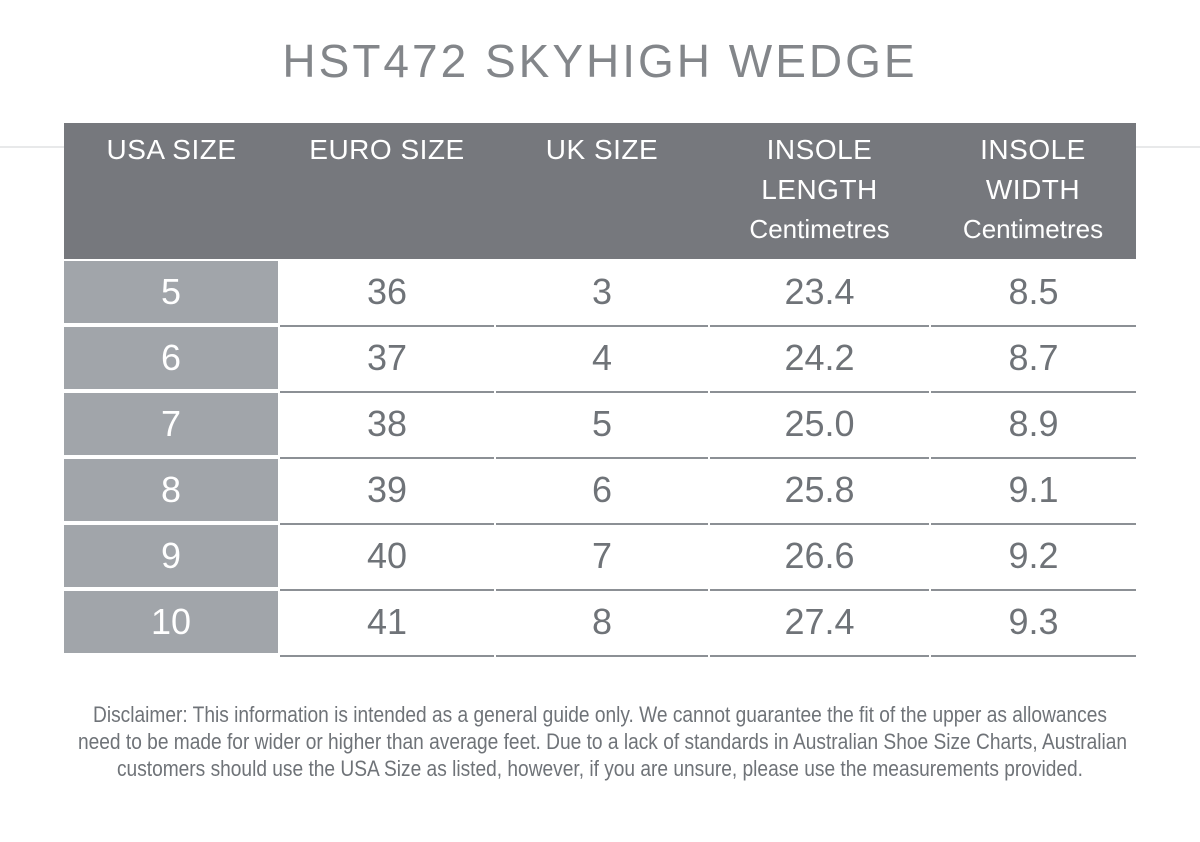 This screenshot has height=842, width=1200. I want to click on table-row: 8 39 6 25.8 9.1, so click(600, 492).